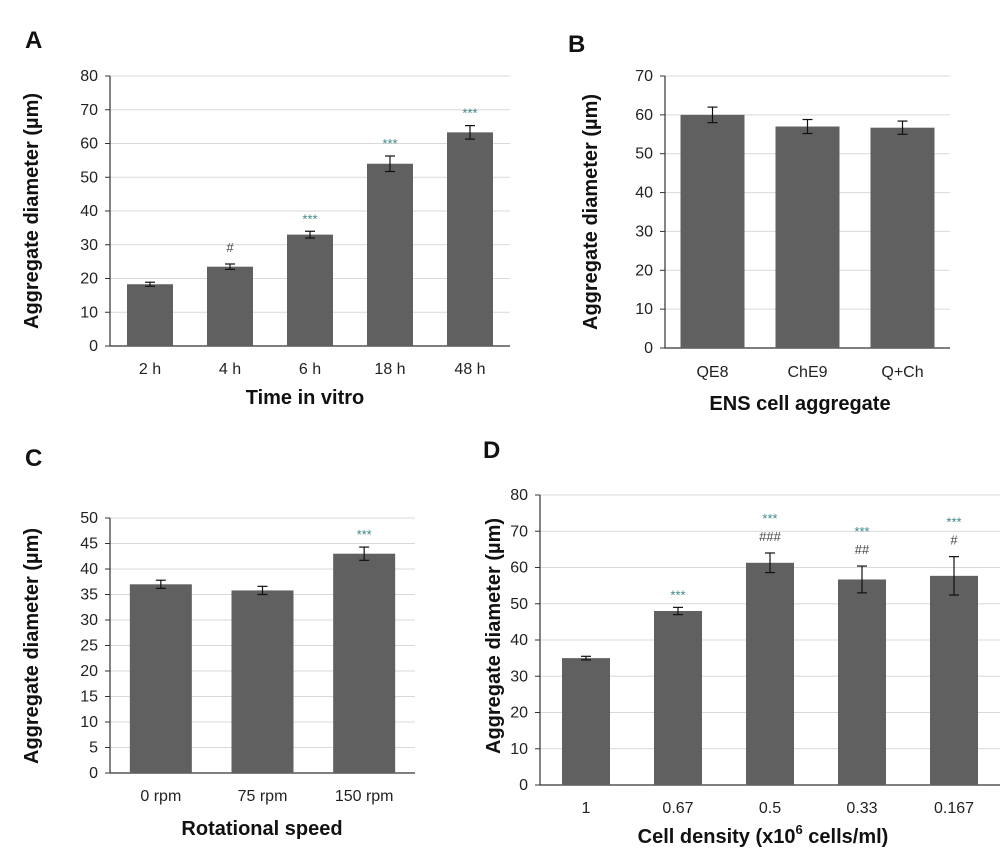 The height and width of the screenshot is (859, 1000). I want to click on panel-a-category-label: 2 h, so click(150, 369).